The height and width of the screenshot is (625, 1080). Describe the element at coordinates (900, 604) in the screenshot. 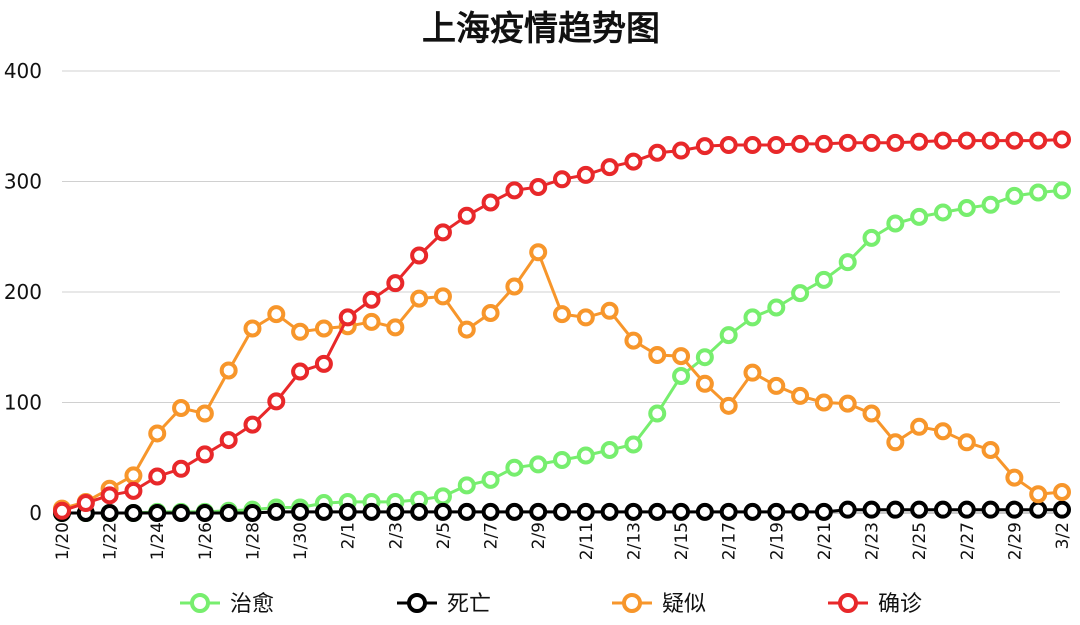

I see `legend-label: 确诊` at that location.